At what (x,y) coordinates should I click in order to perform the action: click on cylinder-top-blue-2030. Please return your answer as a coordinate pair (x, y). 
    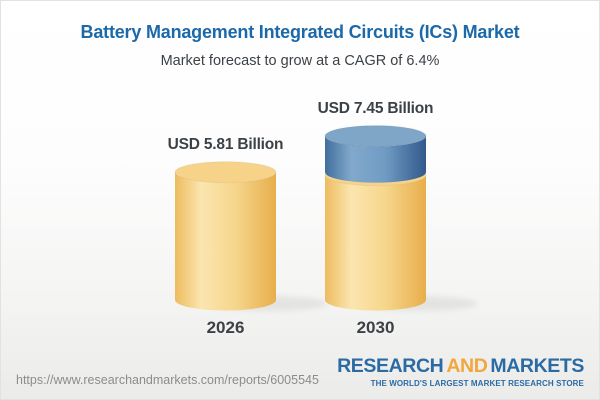
    Looking at the image, I should click on (375, 136).